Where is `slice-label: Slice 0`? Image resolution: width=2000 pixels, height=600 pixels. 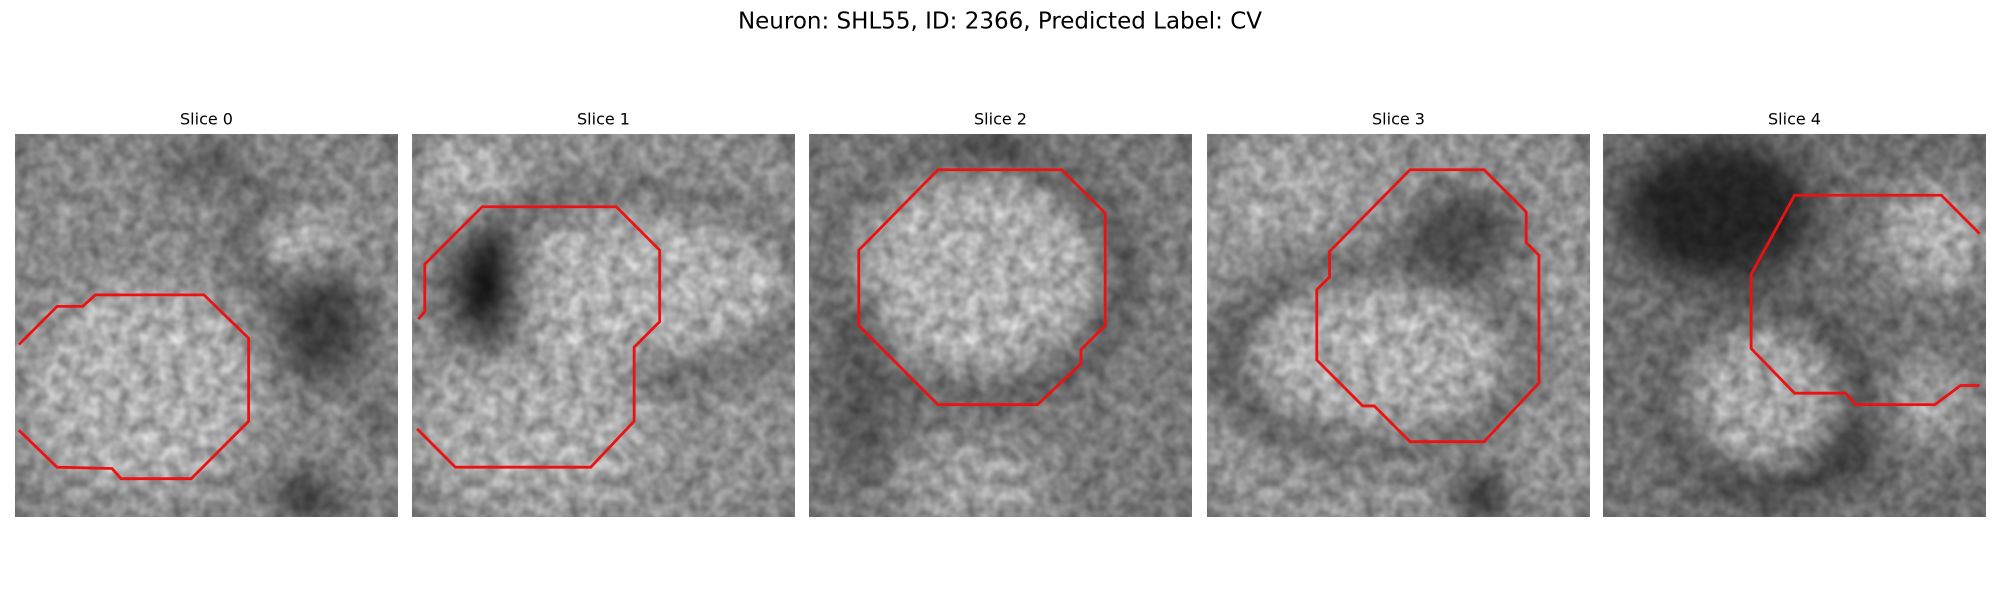
slice-label: Slice 0 is located at coordinates (206, 119).